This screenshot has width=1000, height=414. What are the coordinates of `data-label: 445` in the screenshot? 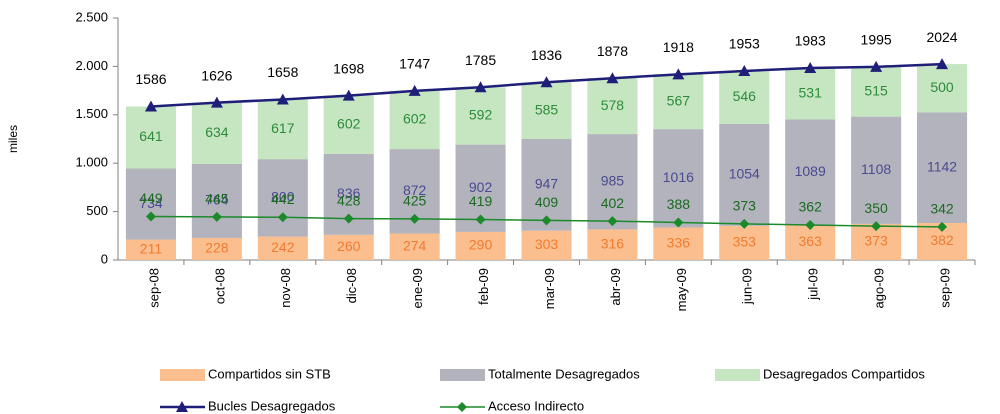 It's located at (217, 199).